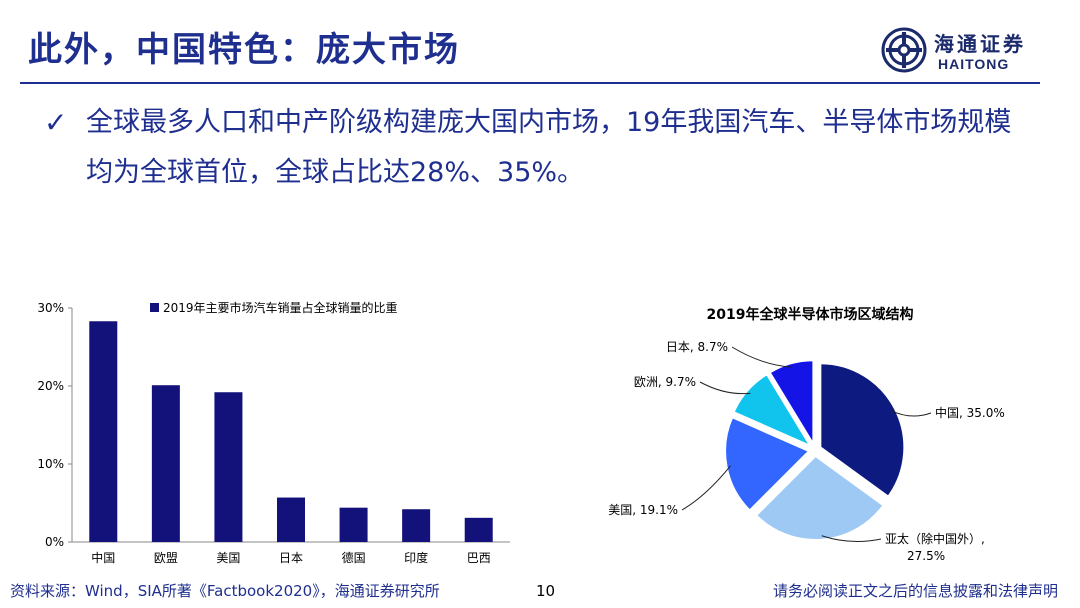 The image size is (1080, 608). Describe the element at coordinates (56, 122) in the screenshot. I see `checkmark-icon: ✓` at that location.